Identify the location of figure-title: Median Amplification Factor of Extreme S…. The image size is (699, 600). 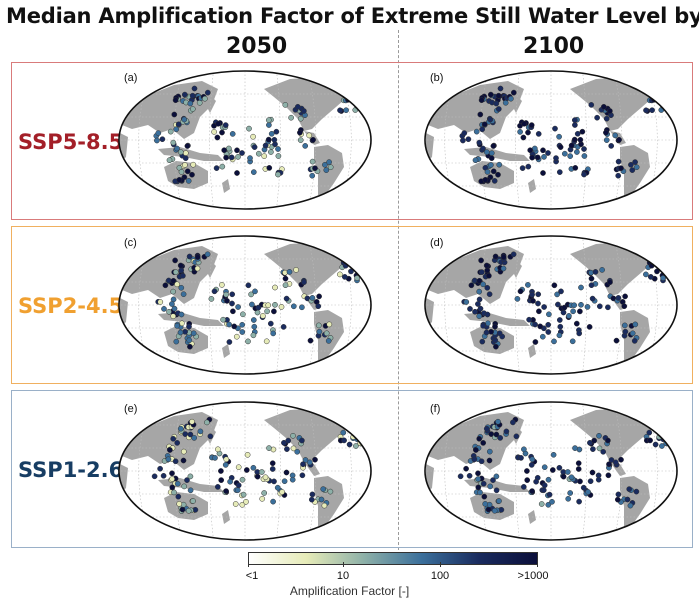
(352, 16).